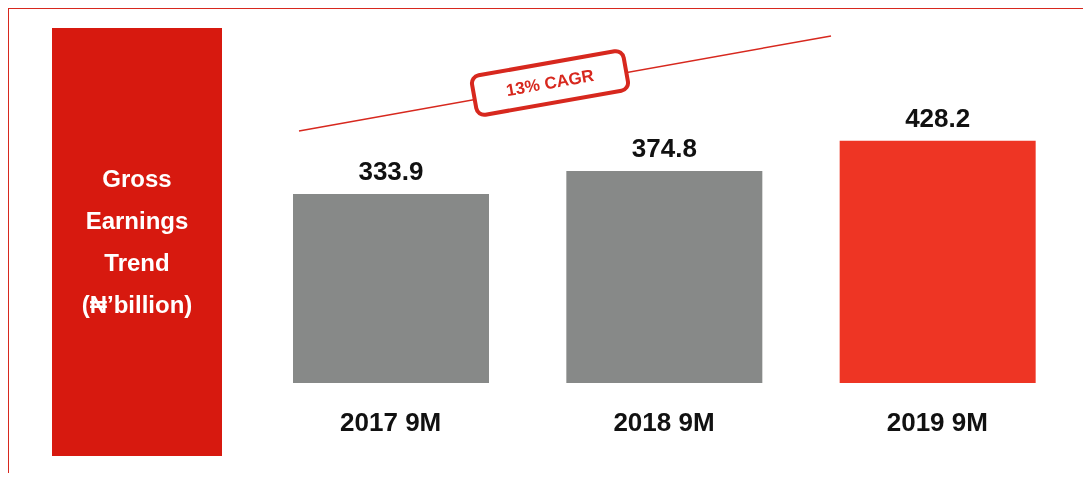 This screenshot has height=481, width=1091. Describe the element at coordinates (391, 171) in the screenshot. I see `data-label: 333.9` at that location.